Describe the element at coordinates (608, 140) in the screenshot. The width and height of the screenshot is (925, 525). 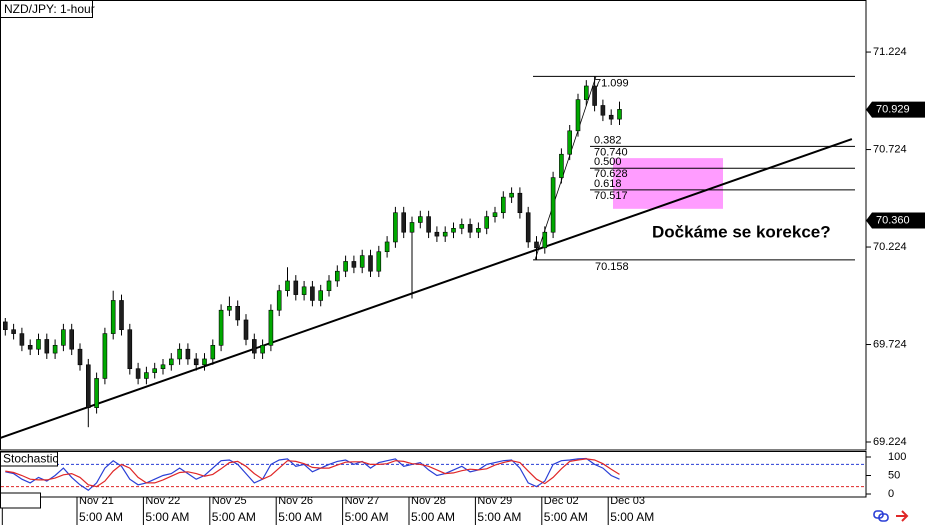
I see `fib-ratio-label: 0.382` at that location.